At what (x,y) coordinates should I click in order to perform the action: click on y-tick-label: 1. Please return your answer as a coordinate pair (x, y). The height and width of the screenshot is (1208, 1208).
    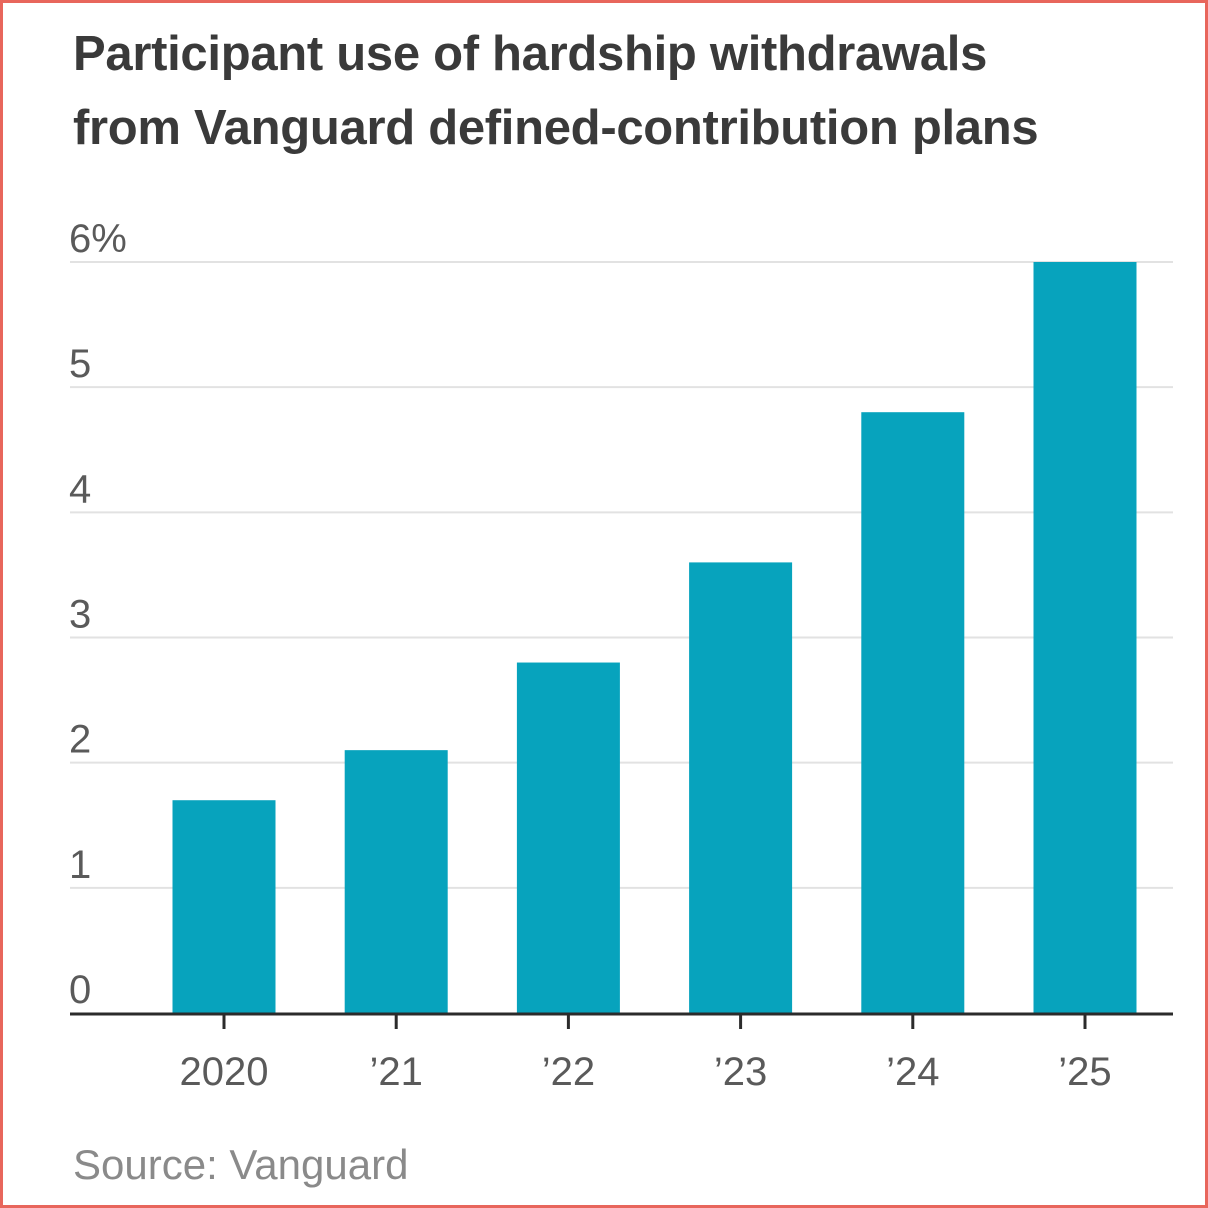
    Looking at the image, I should click on (80, 865).